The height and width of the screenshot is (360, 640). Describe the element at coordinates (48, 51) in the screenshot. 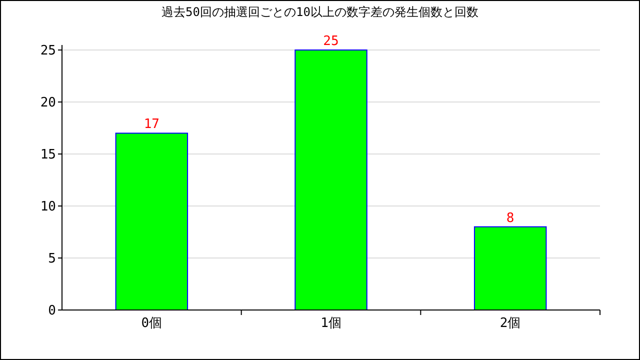

I see `y-tick-label: 25` at that location.